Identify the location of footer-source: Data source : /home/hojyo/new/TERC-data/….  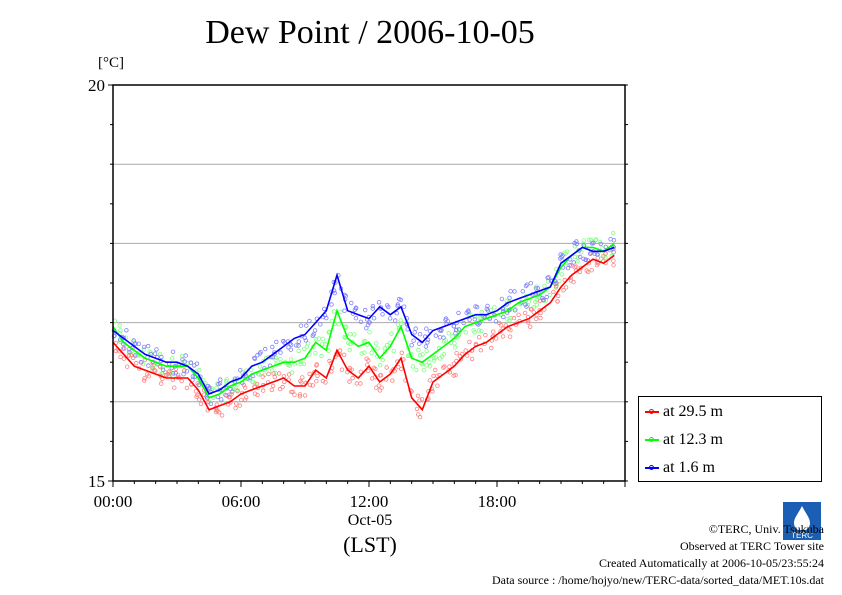
(657, 580).